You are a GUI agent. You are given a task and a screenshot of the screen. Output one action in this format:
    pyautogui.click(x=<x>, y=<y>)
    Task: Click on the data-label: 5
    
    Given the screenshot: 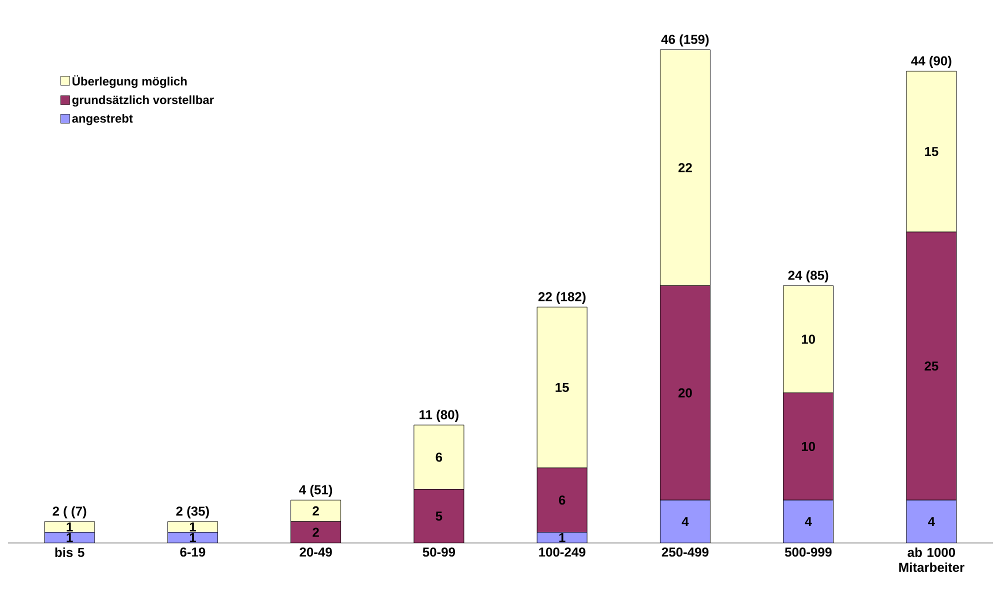 What is the action you would take?
    pyautogui.click(x=439, y=516)
    